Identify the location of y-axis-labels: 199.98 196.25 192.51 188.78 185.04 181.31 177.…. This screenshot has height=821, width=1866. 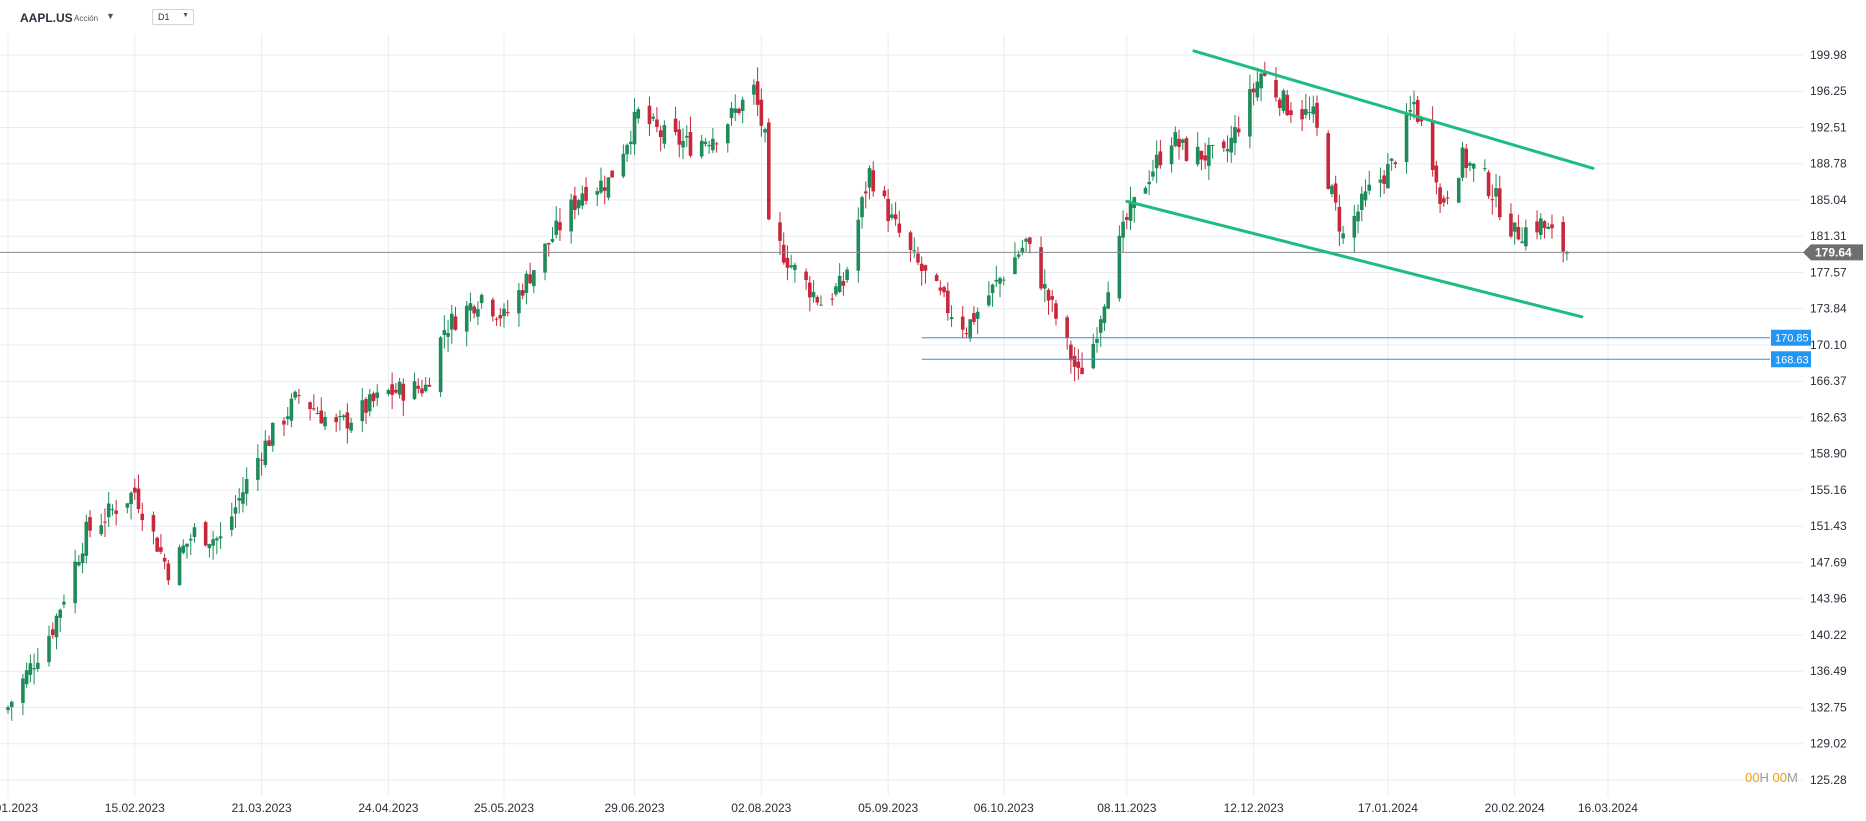
(1828, 417).